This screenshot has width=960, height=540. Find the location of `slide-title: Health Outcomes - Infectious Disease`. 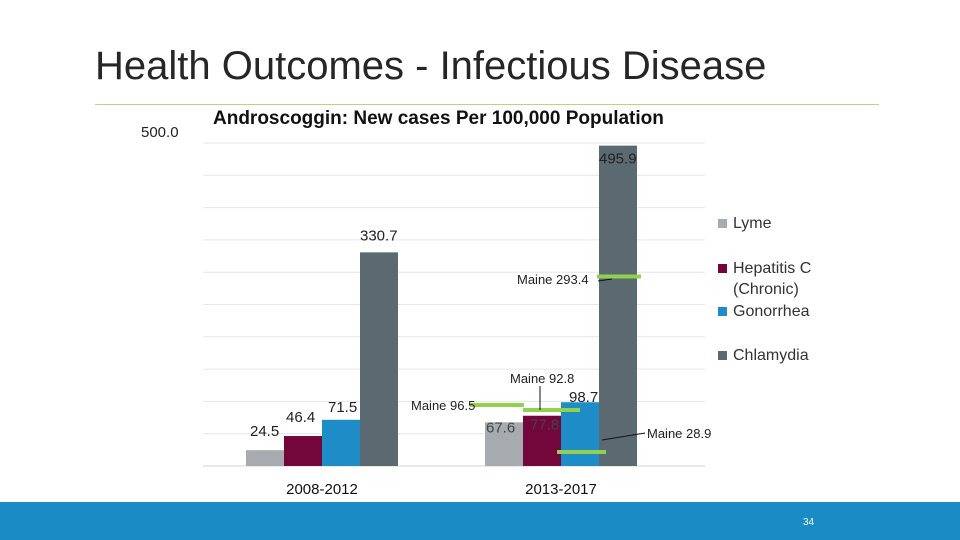

slide-title: Health Outcomes - Infectious Disease is located at coordinates (431, 66).